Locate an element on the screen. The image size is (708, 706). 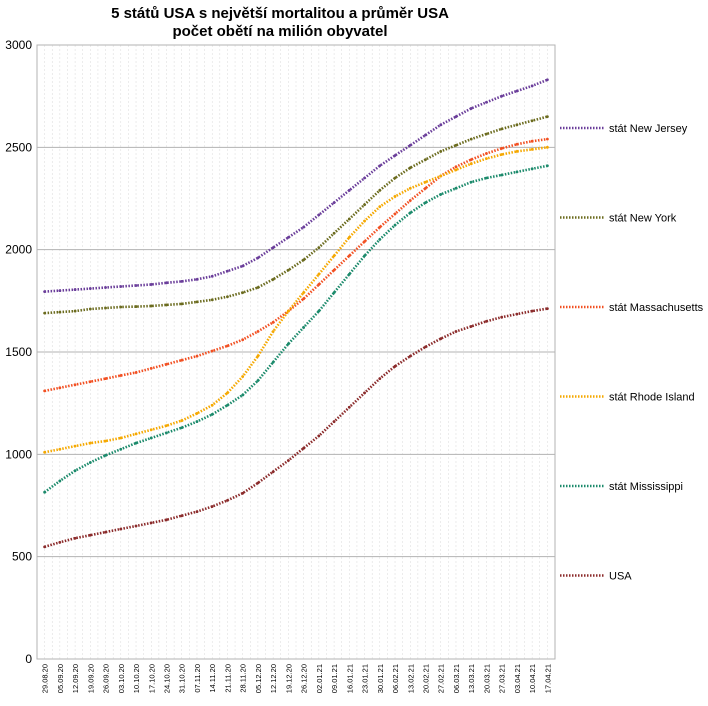
x-tick-label: 06.03.21 is located at coordinates (456, 678).